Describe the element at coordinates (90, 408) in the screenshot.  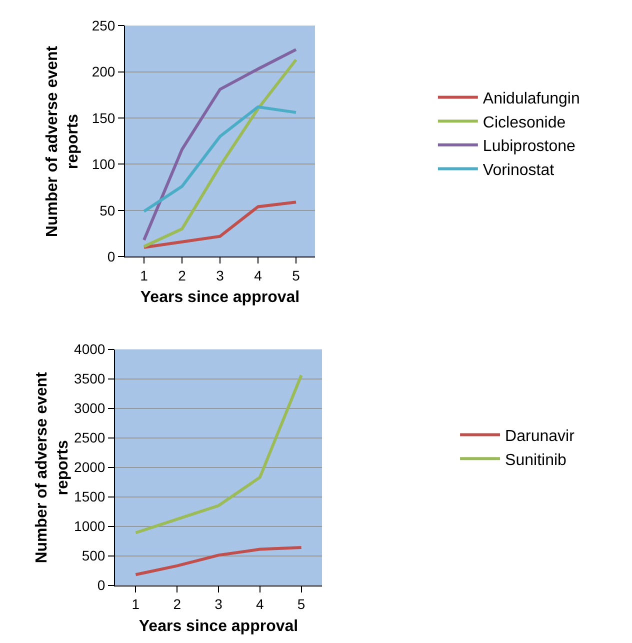
I see `y-tick-label: 3000` at that location.